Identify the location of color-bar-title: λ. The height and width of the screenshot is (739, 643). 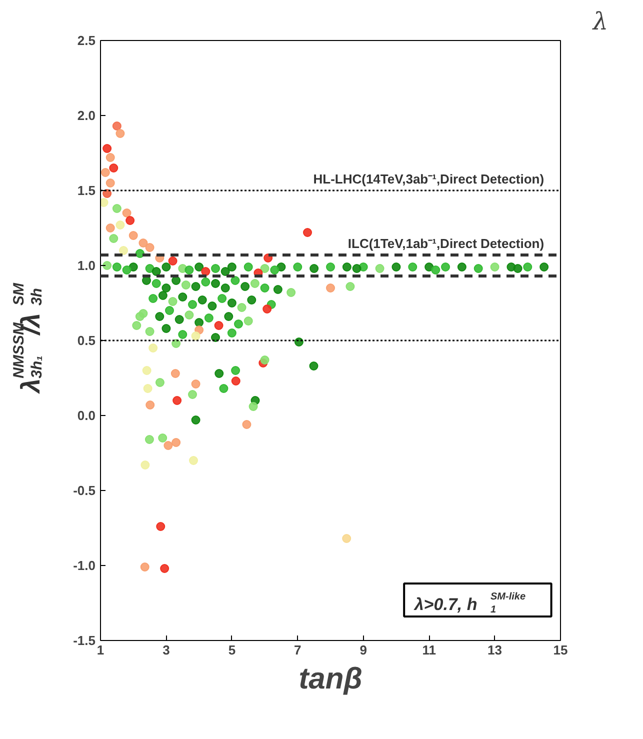
(600, 22).